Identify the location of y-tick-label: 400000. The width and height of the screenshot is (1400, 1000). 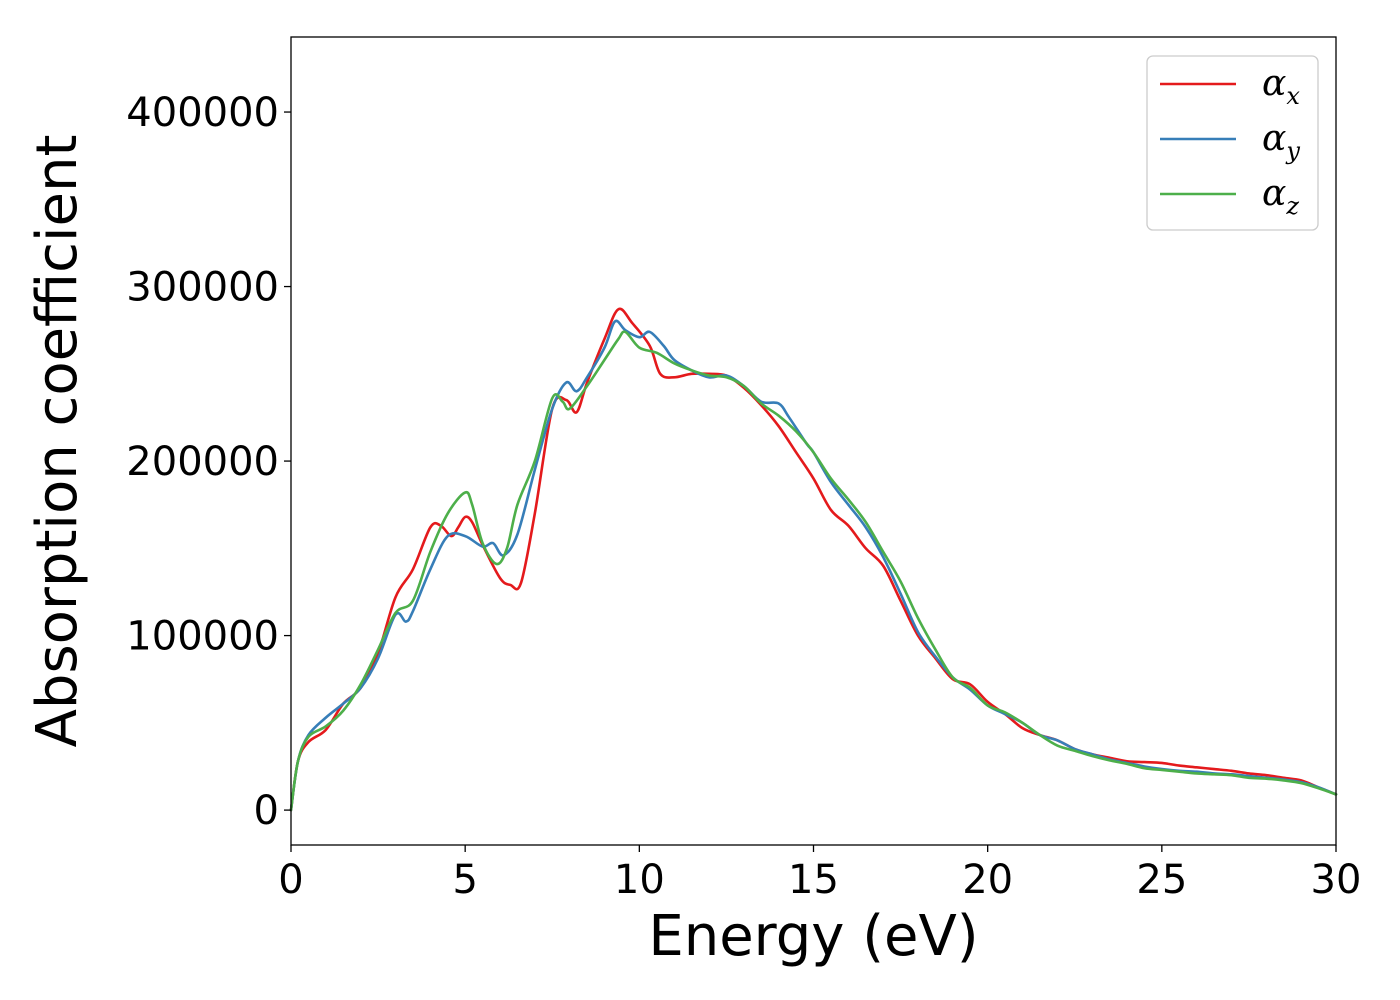
(202, 113).